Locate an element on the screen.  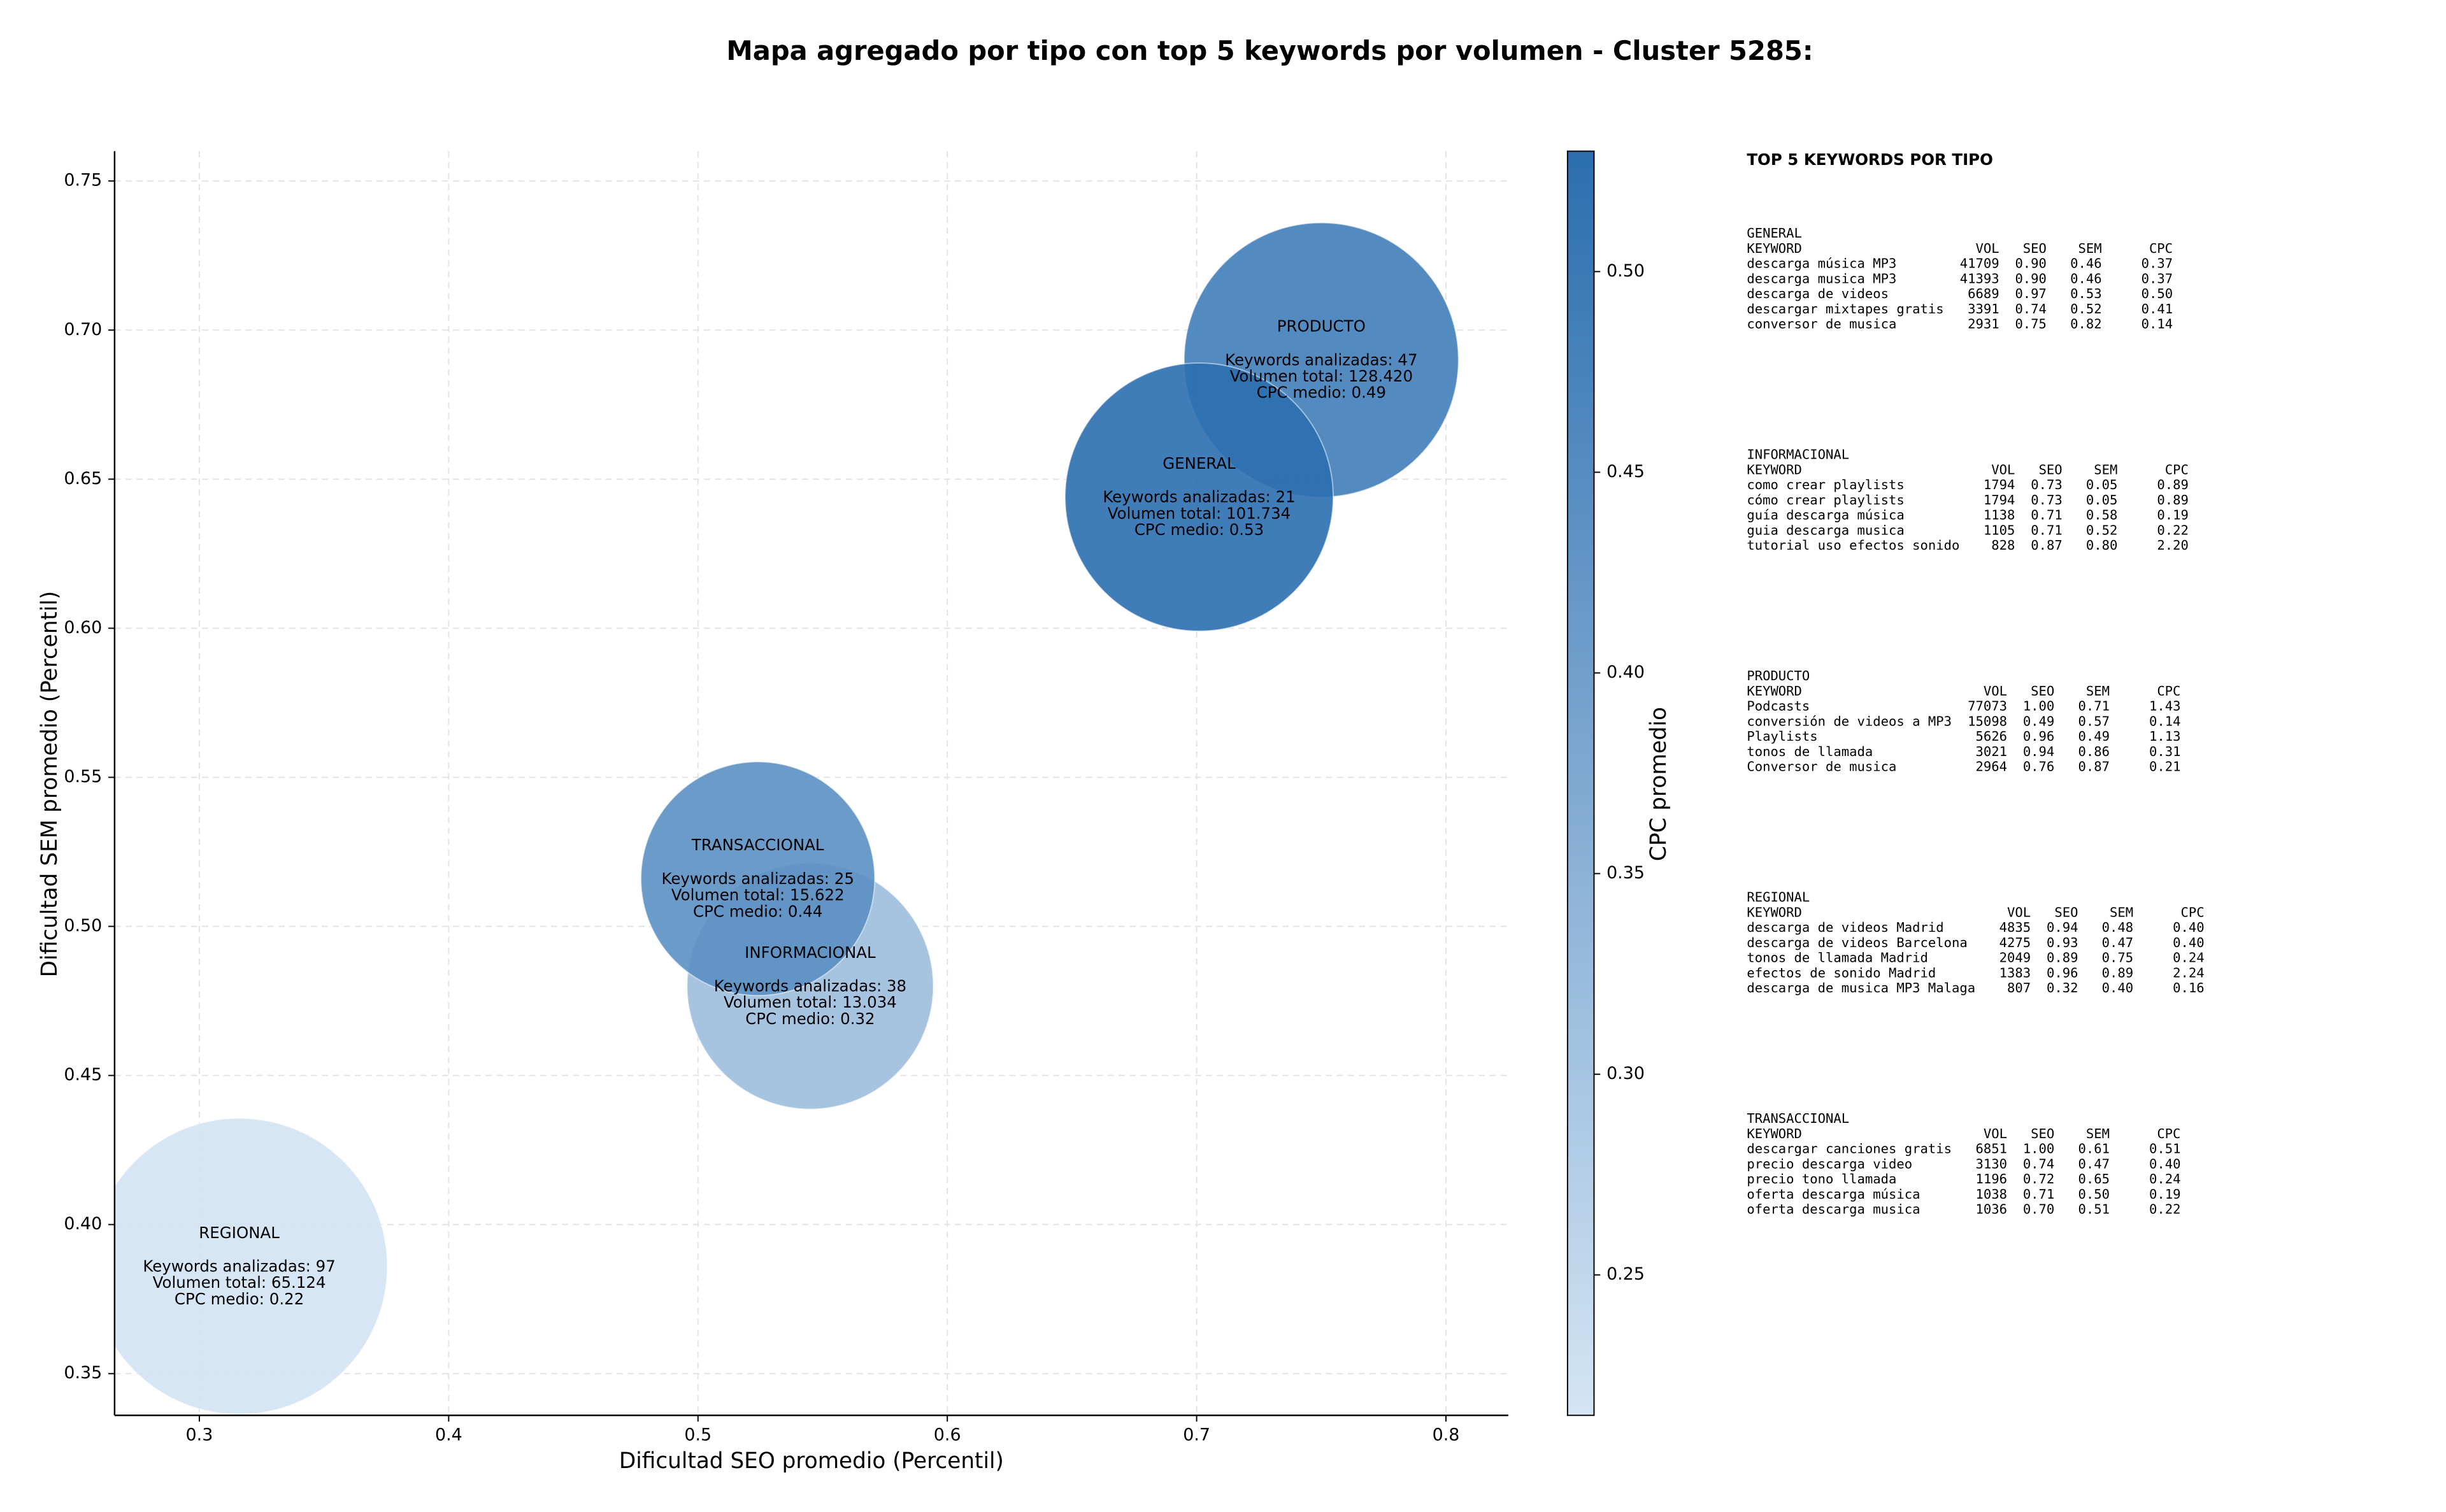
table-name: GENERAL is located at coordinates (1774, 233).